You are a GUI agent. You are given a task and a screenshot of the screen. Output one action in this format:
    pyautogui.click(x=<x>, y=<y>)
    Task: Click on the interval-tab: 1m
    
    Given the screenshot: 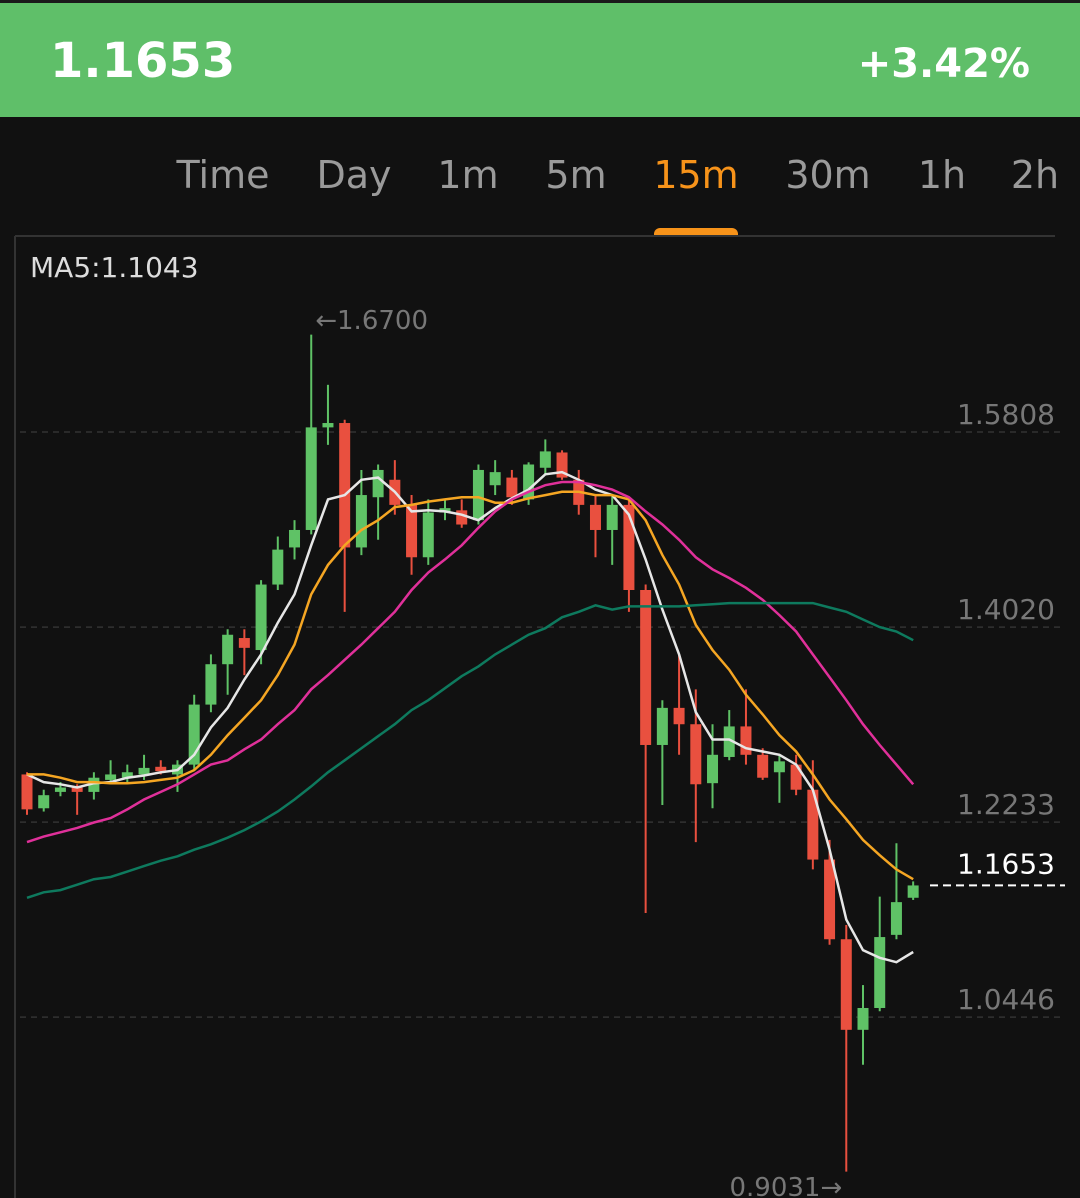 What is the action you would take?
    pyautogui.click(x=468, y=175)
    